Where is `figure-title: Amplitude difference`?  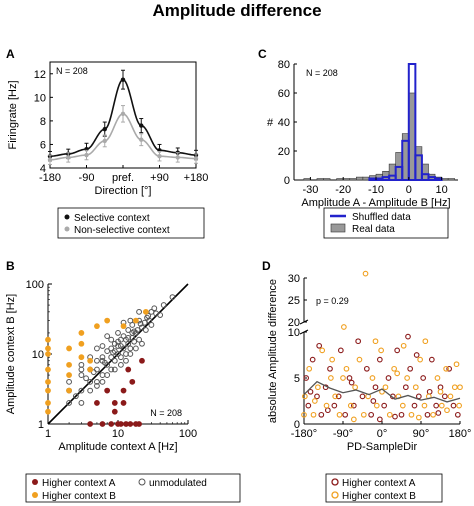
figure-title: Amplitude difference is located at coordinates (236, 10).